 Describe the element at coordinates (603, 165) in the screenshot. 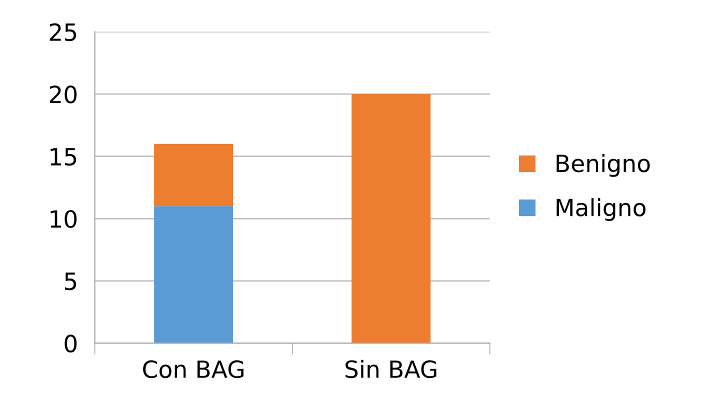

I see `legend-label: Benigno` at that location.